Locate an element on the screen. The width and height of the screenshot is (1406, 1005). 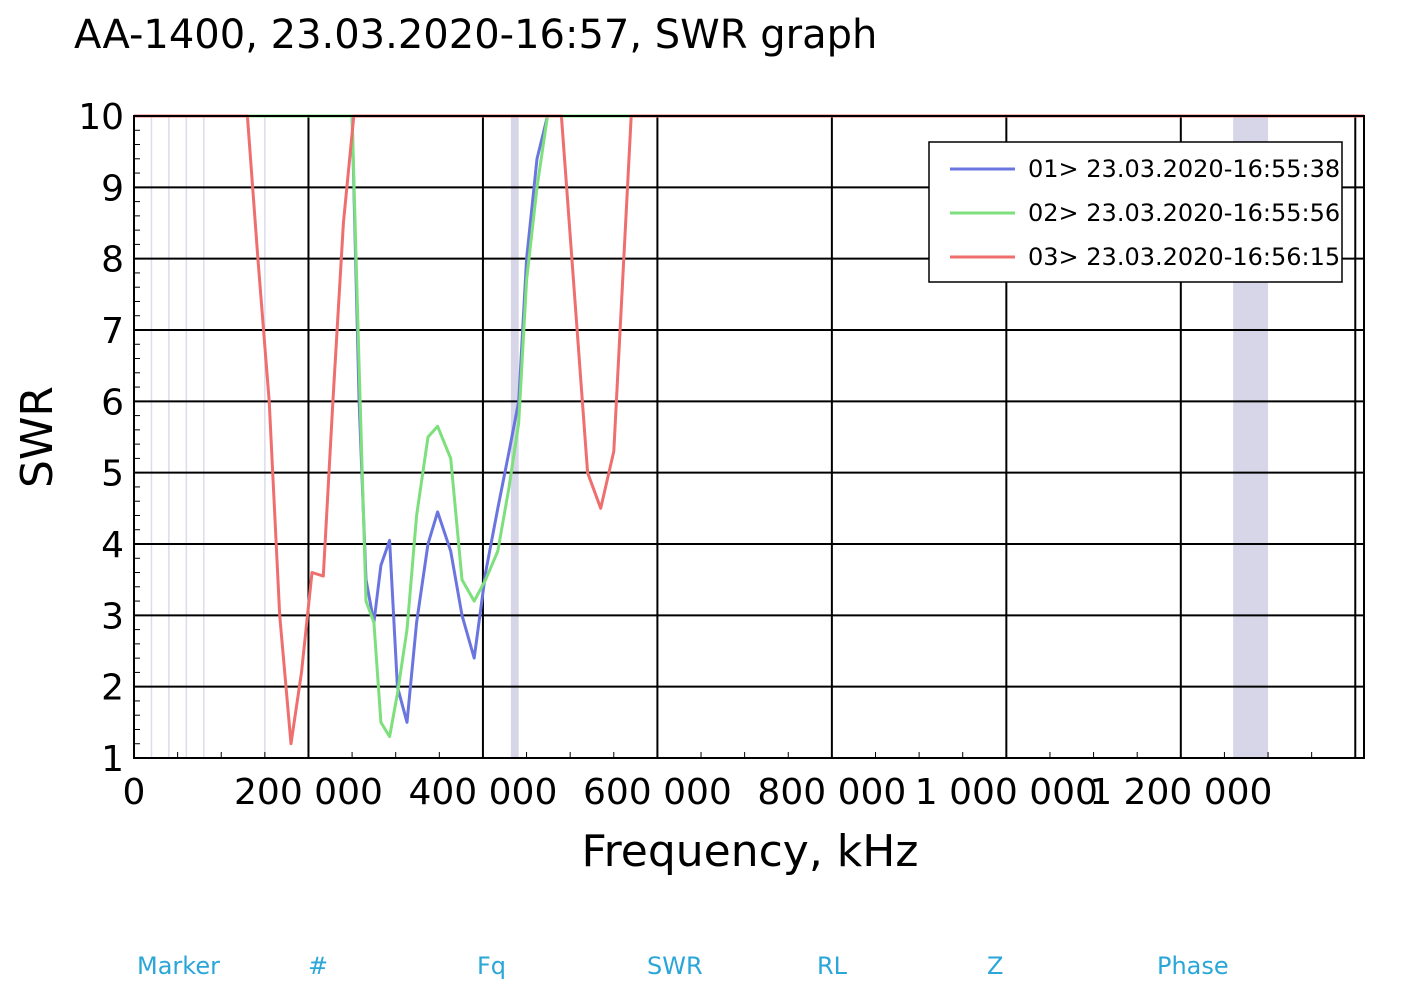
x-tick-label: 800 000 is located at coordinates (831, 792).